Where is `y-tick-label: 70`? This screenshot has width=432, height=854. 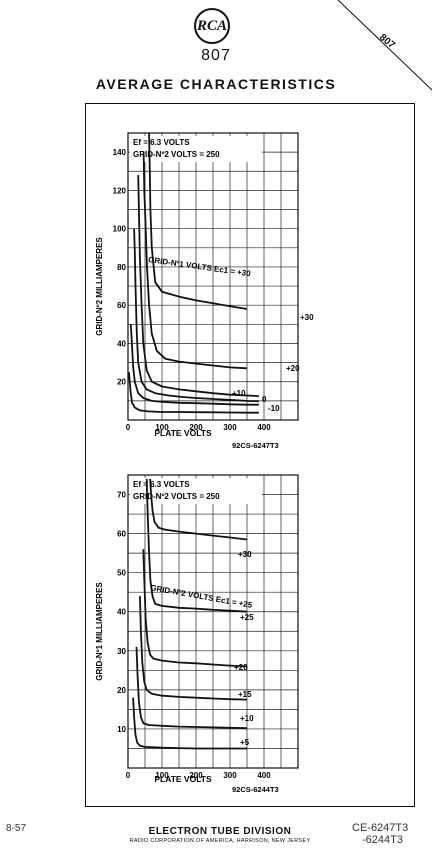
y-tick-label: 70 is located at coordinates (121, 495).